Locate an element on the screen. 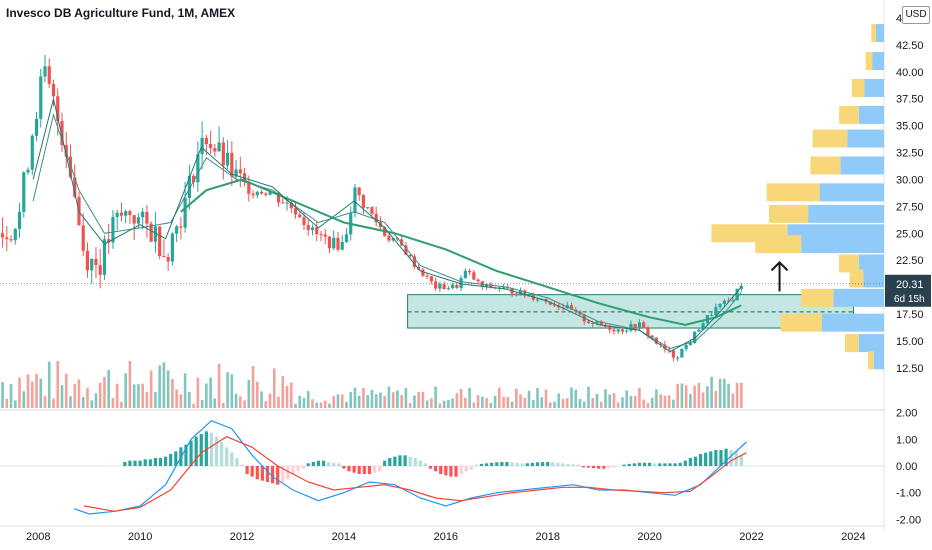 Image resolution: width=932 pixels, height=550 pixels. currency-button: USD is located at coordinates (916, 15).